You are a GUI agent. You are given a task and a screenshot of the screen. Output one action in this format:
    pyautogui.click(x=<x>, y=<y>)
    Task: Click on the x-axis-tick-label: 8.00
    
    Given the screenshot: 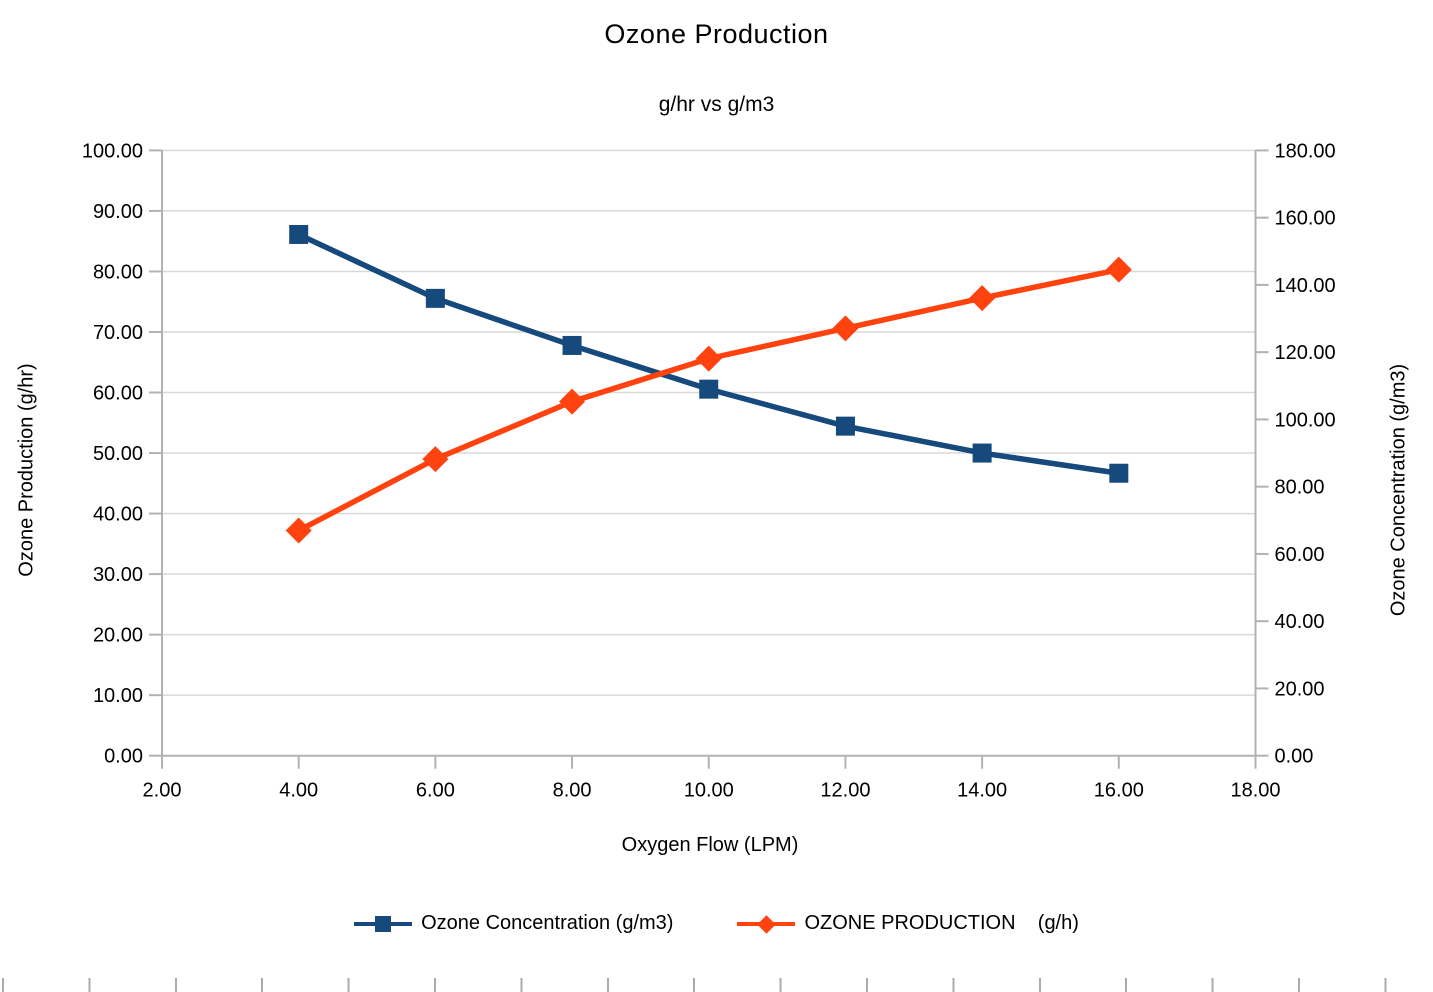 What is the action you would take?
    pyautogui.click(x=572, y=791)
    